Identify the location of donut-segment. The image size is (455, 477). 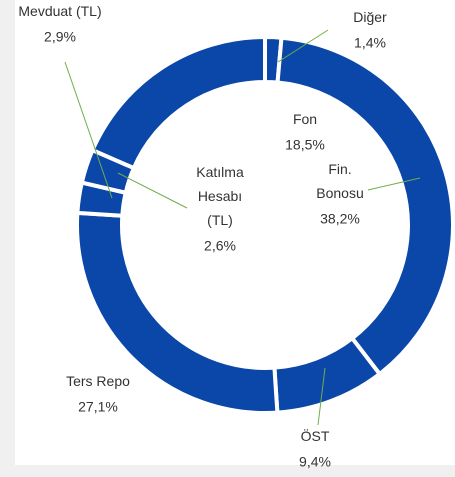
(178, 102).